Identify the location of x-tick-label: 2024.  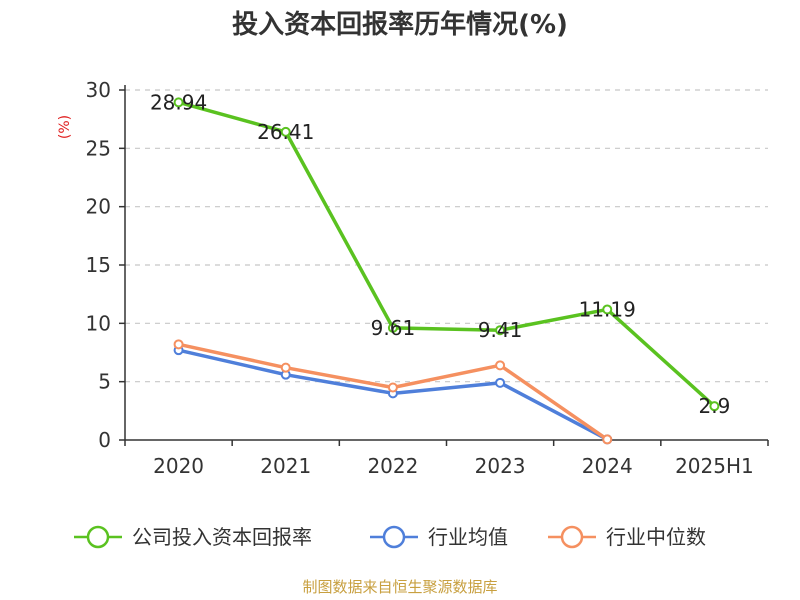
(607, 466).